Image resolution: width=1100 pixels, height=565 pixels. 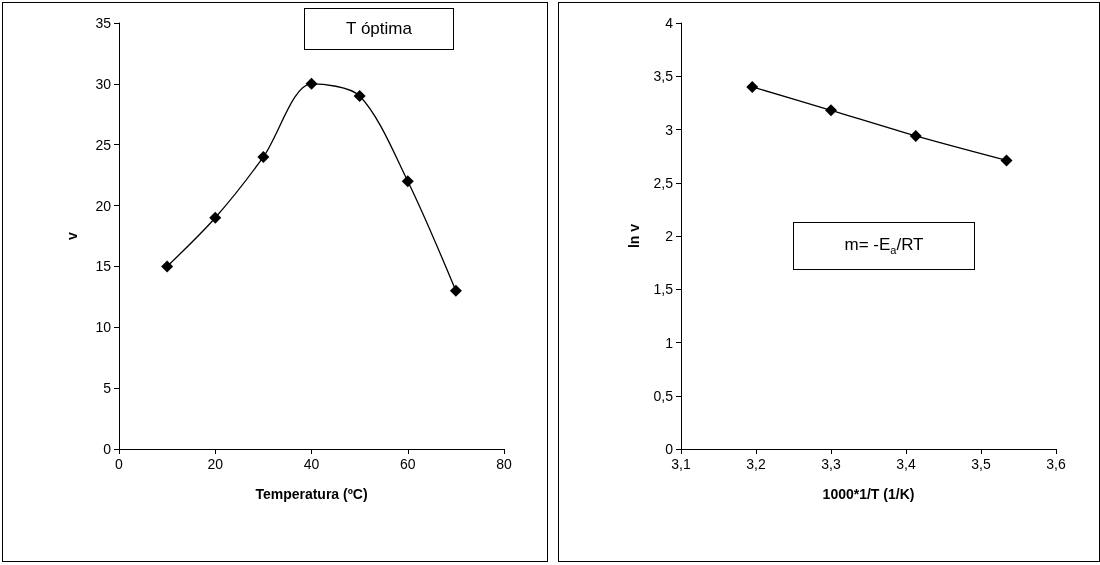 What do you see at coordinates (311, 464) in the screenshot?
I see `x-tick-label: 40` at bounding box center [311, 464].